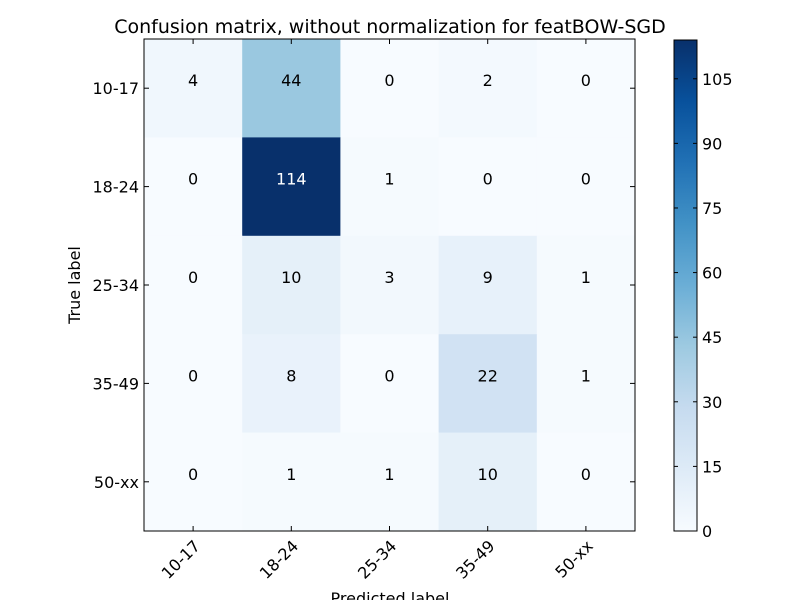 This screenshot has width=800, height=600. Describe the element at coordinates (279, 559) in the screenshot. I see `x-tick-label: 18-24` at that location.